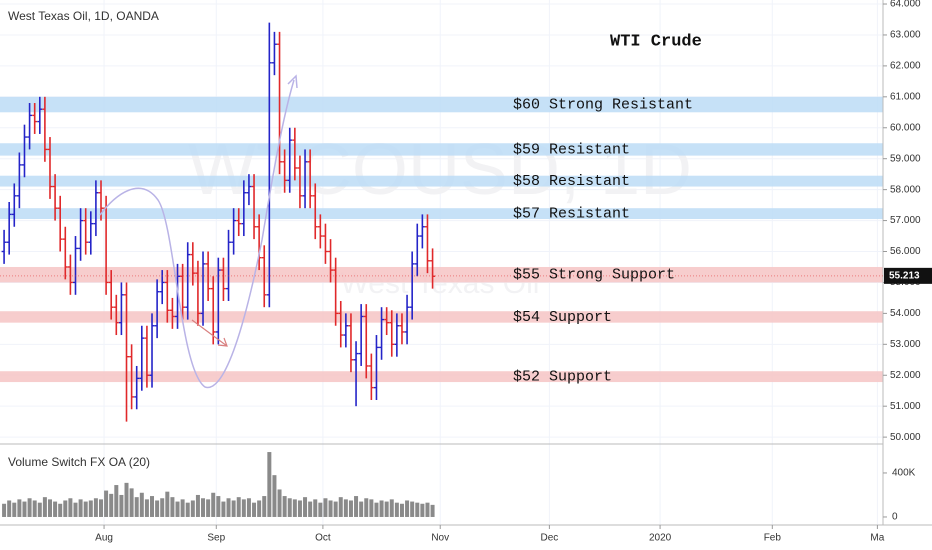 This screenshot has height=550, width=932. I want to click on y-tick-label: 61.000, so click(905, 96).